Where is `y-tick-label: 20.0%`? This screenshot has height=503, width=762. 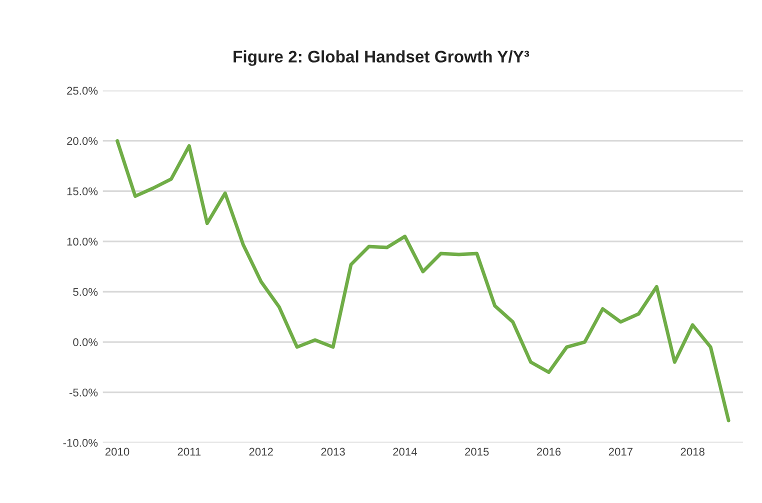
y-tick-label: 20.0% is located at coordinates (82, 141).